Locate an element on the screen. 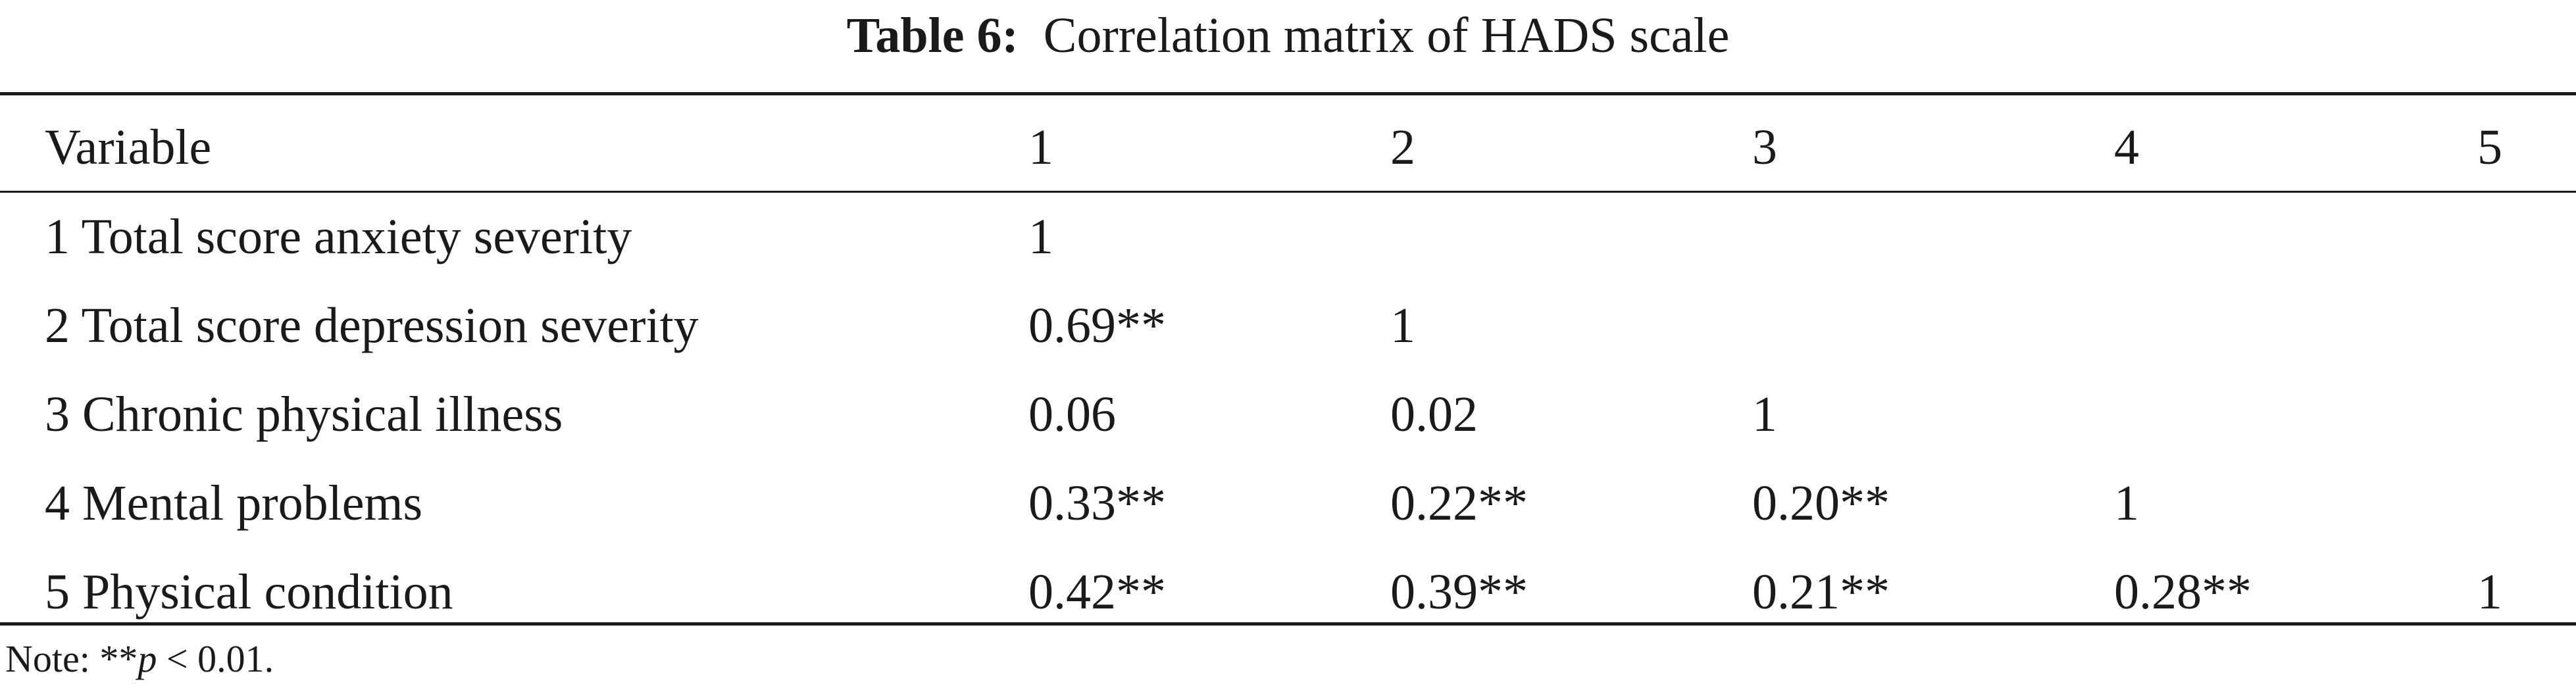 Image resolution: width=2576 pixels, height=690 pixels. row-variable: 2 Total score depression severity is located at coordinates (372, 325).